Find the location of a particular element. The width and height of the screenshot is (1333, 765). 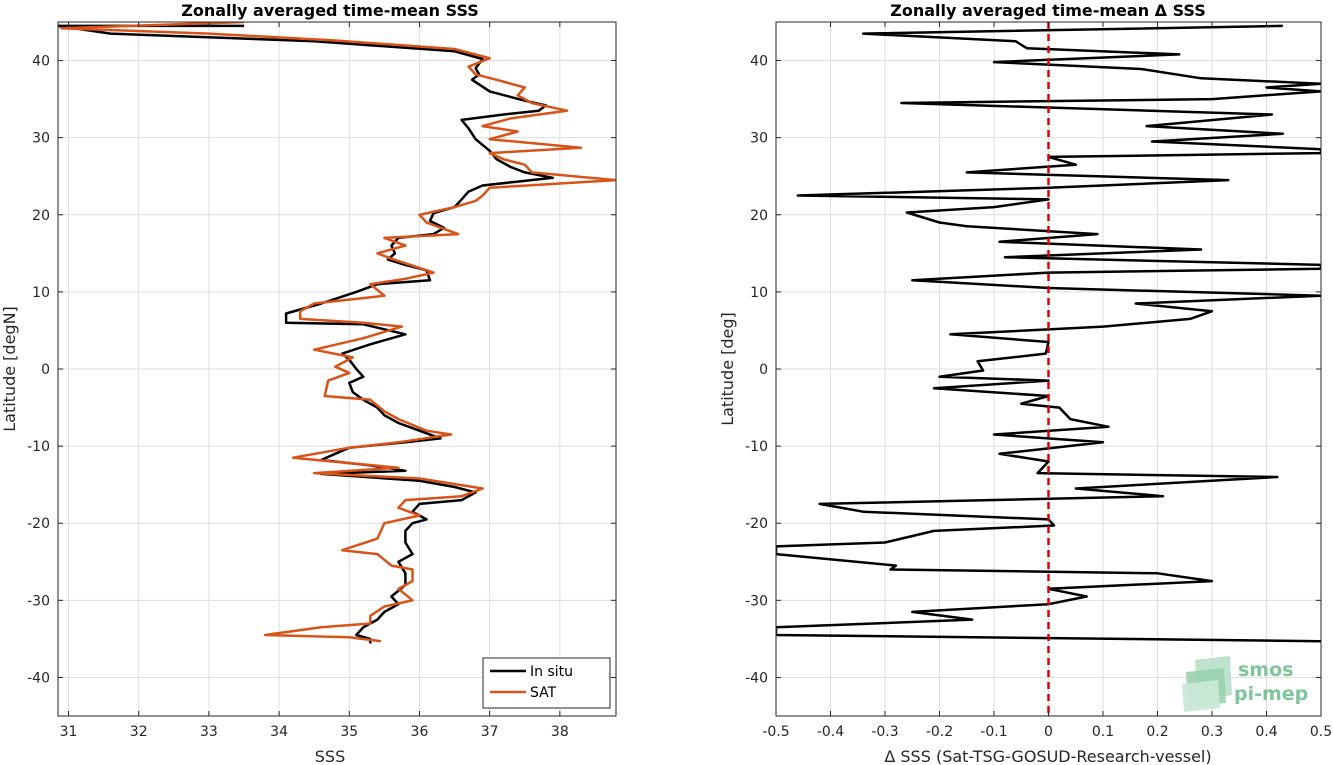

left-x-tick-label: 38 is located at coordinates (560, 732).